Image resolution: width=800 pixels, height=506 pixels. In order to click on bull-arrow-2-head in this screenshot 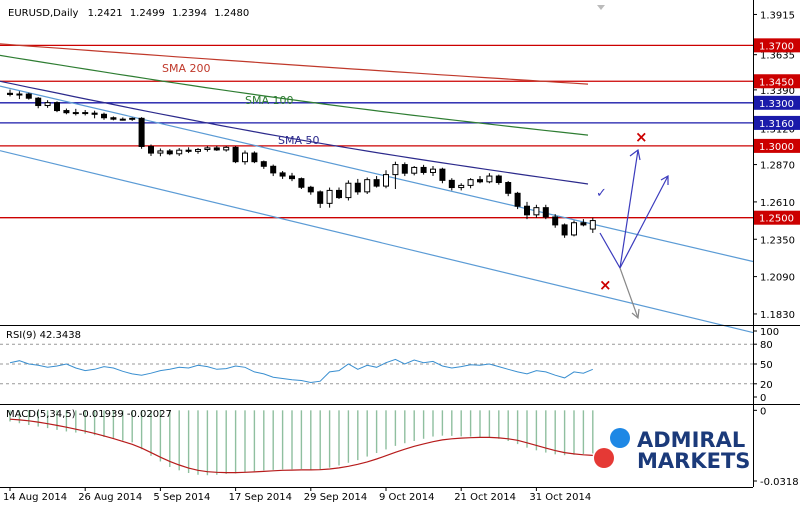, I will do `click(664, 179)`.